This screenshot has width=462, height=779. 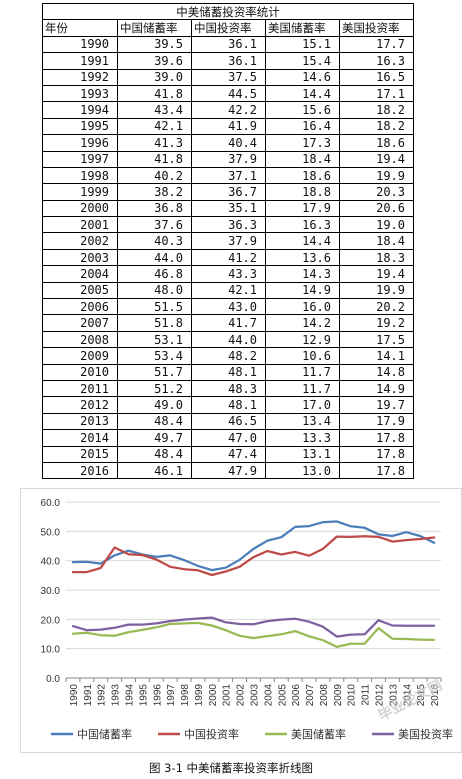 I want to click on table-row: 2014 49.7 47.0 13.3 17.8, so click(x=228, y=438).